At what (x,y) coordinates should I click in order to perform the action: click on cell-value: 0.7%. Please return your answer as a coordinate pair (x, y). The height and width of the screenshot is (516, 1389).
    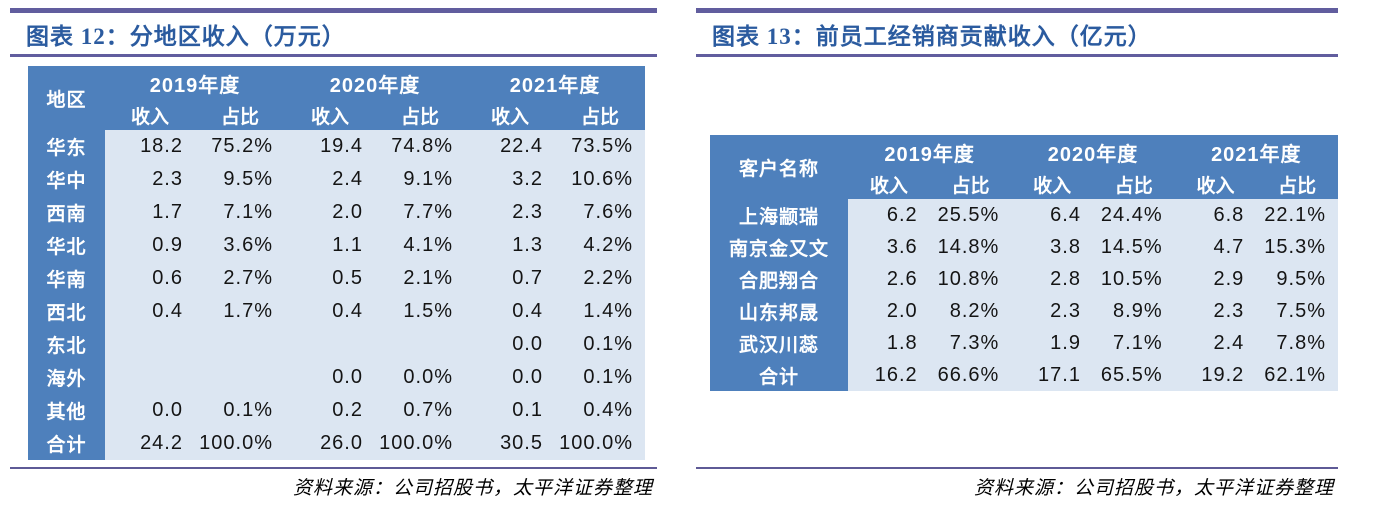
    Looking at the image, I should click on (420, 410).